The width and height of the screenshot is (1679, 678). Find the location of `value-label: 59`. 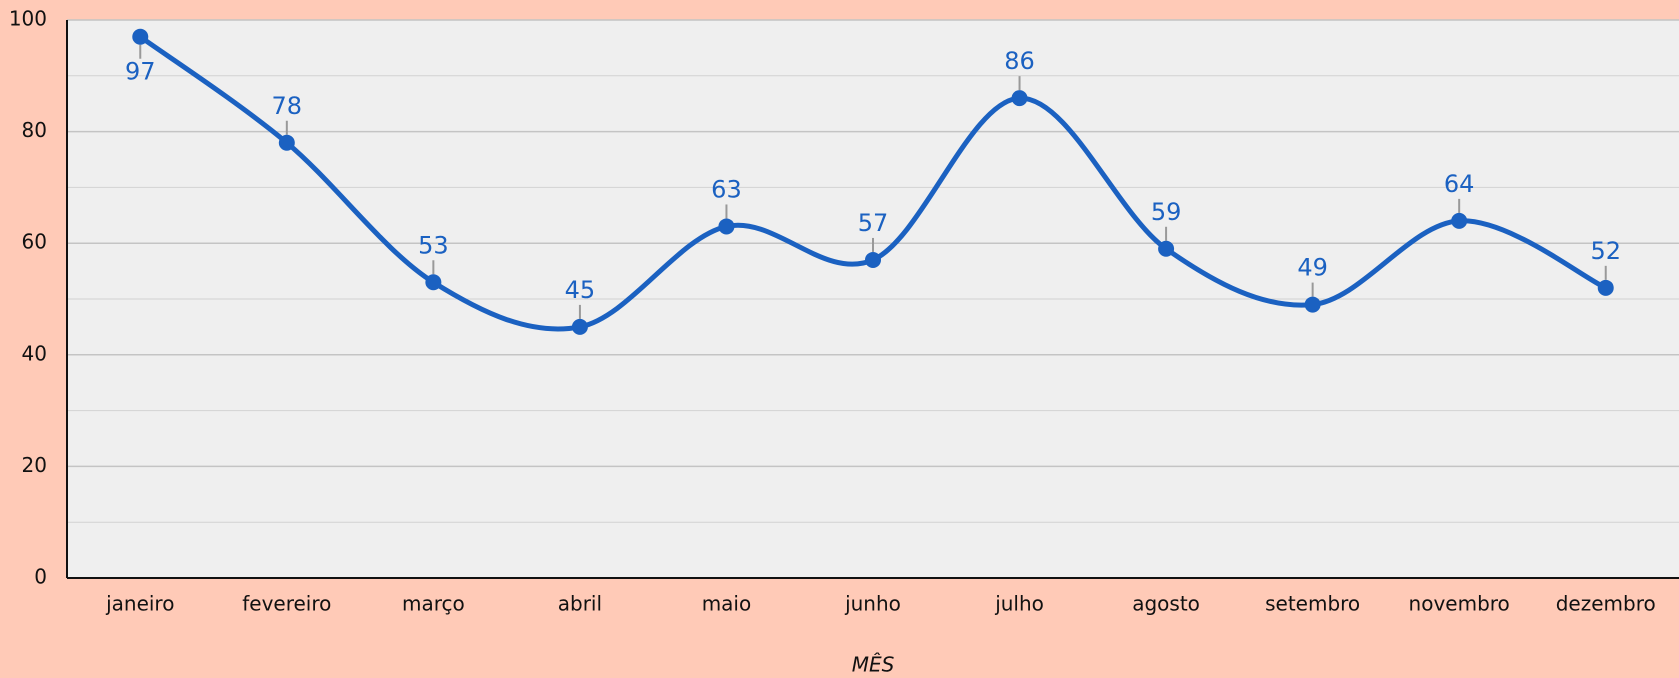

value-label: 59 is located at coordinates (1166, 212).